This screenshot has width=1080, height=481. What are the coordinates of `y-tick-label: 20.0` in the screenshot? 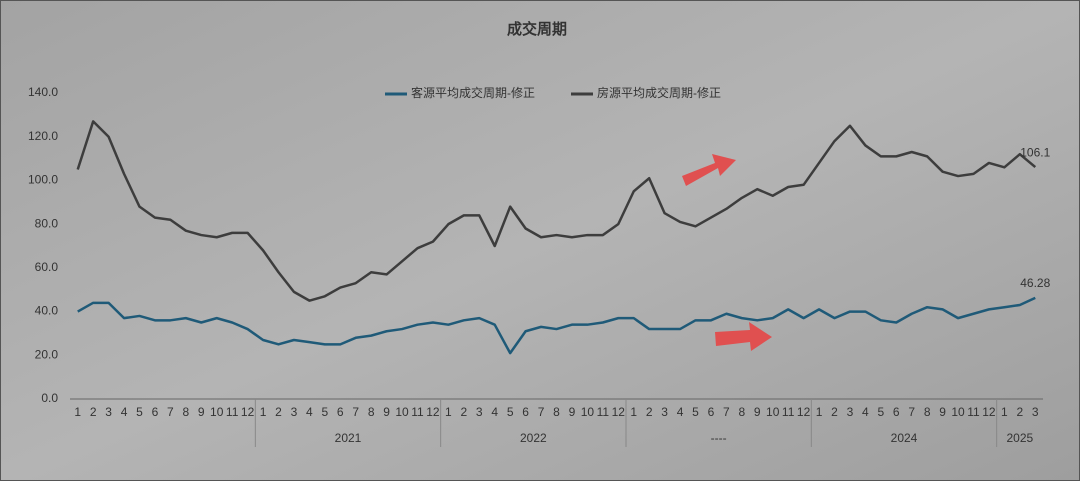 It's located at (47, 354).